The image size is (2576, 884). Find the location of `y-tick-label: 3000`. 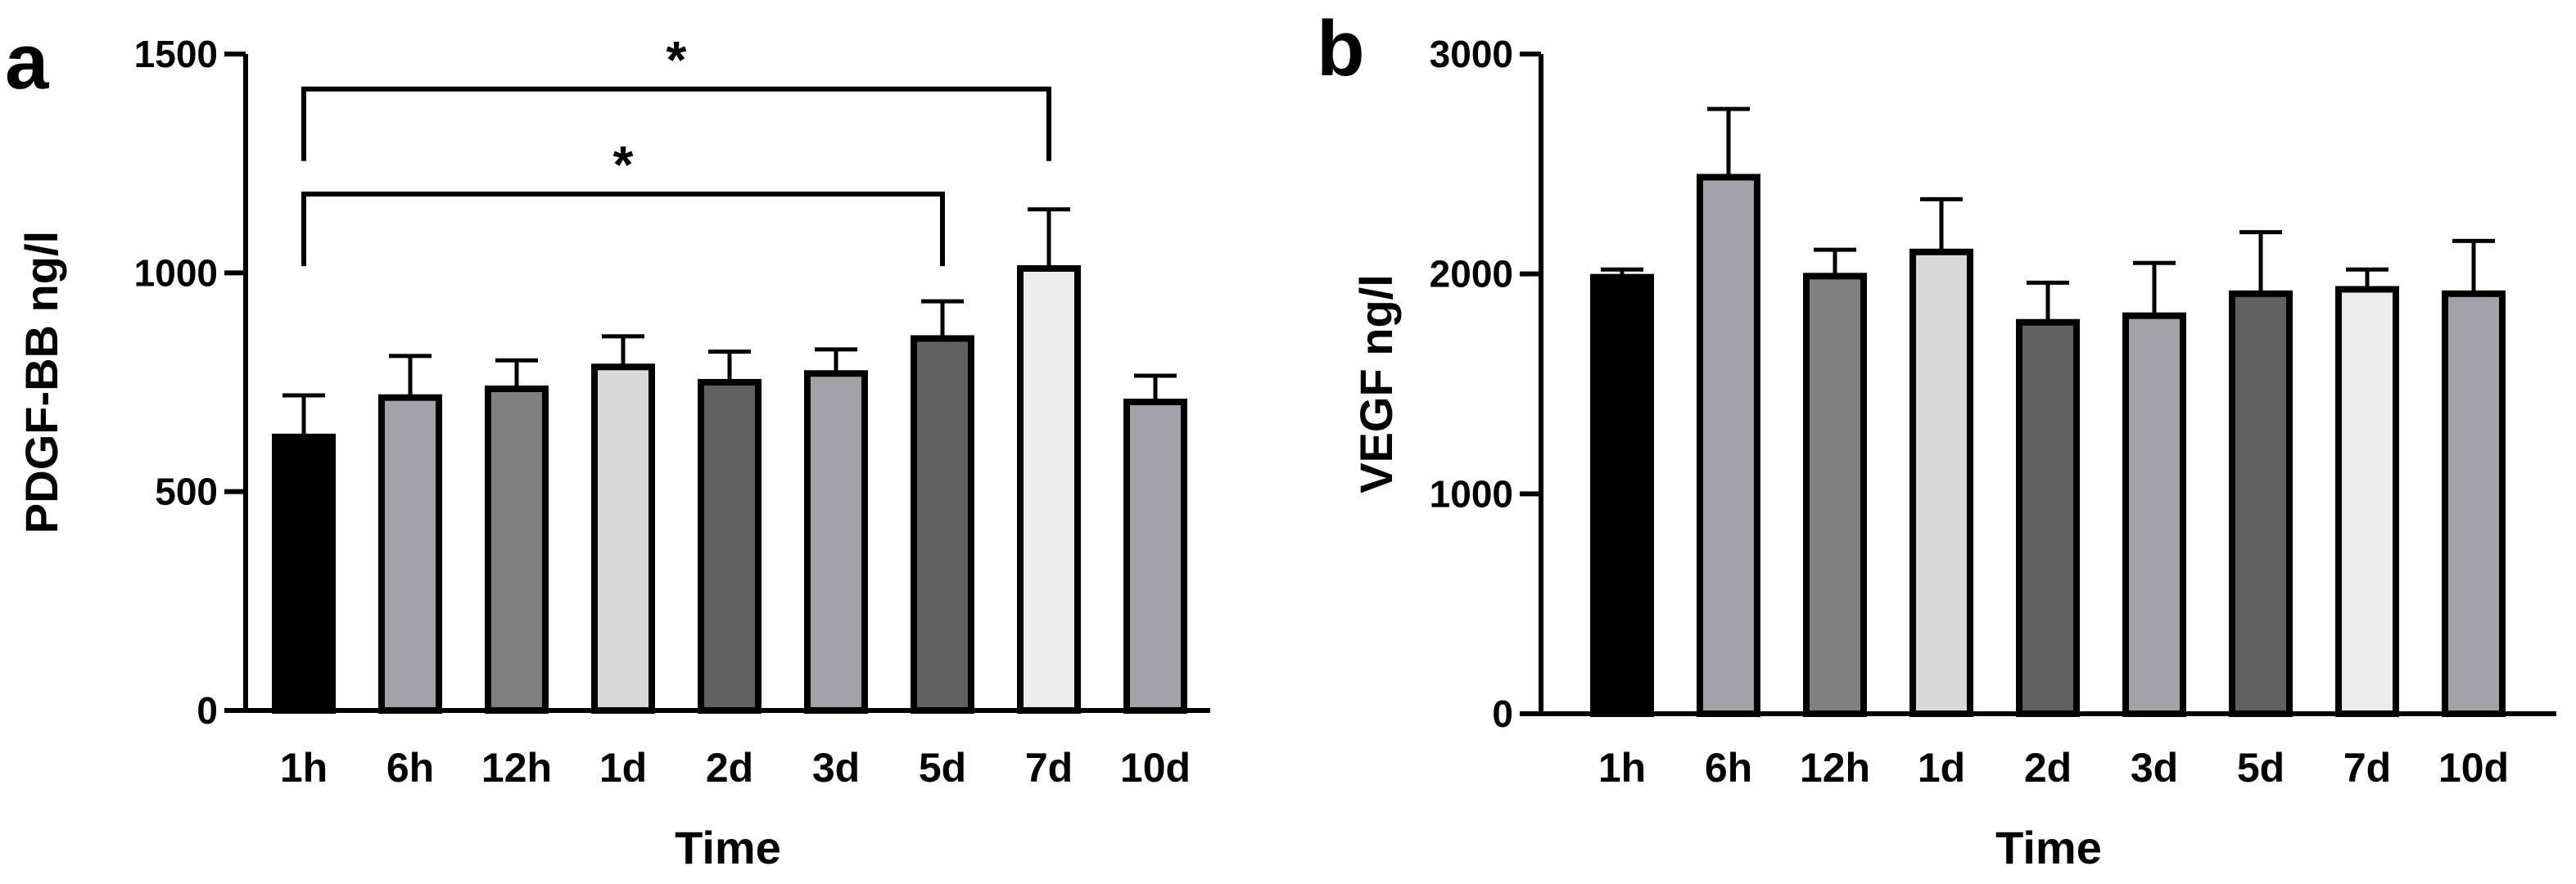

y-tick-label: 3000 is located at coordinates (1471, 54).